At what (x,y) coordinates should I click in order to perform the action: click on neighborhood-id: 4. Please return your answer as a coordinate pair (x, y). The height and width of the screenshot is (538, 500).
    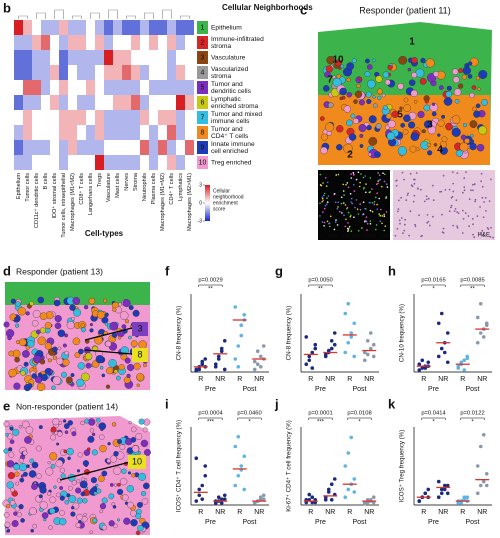
    Looking at the image, I should click on (203, 72).